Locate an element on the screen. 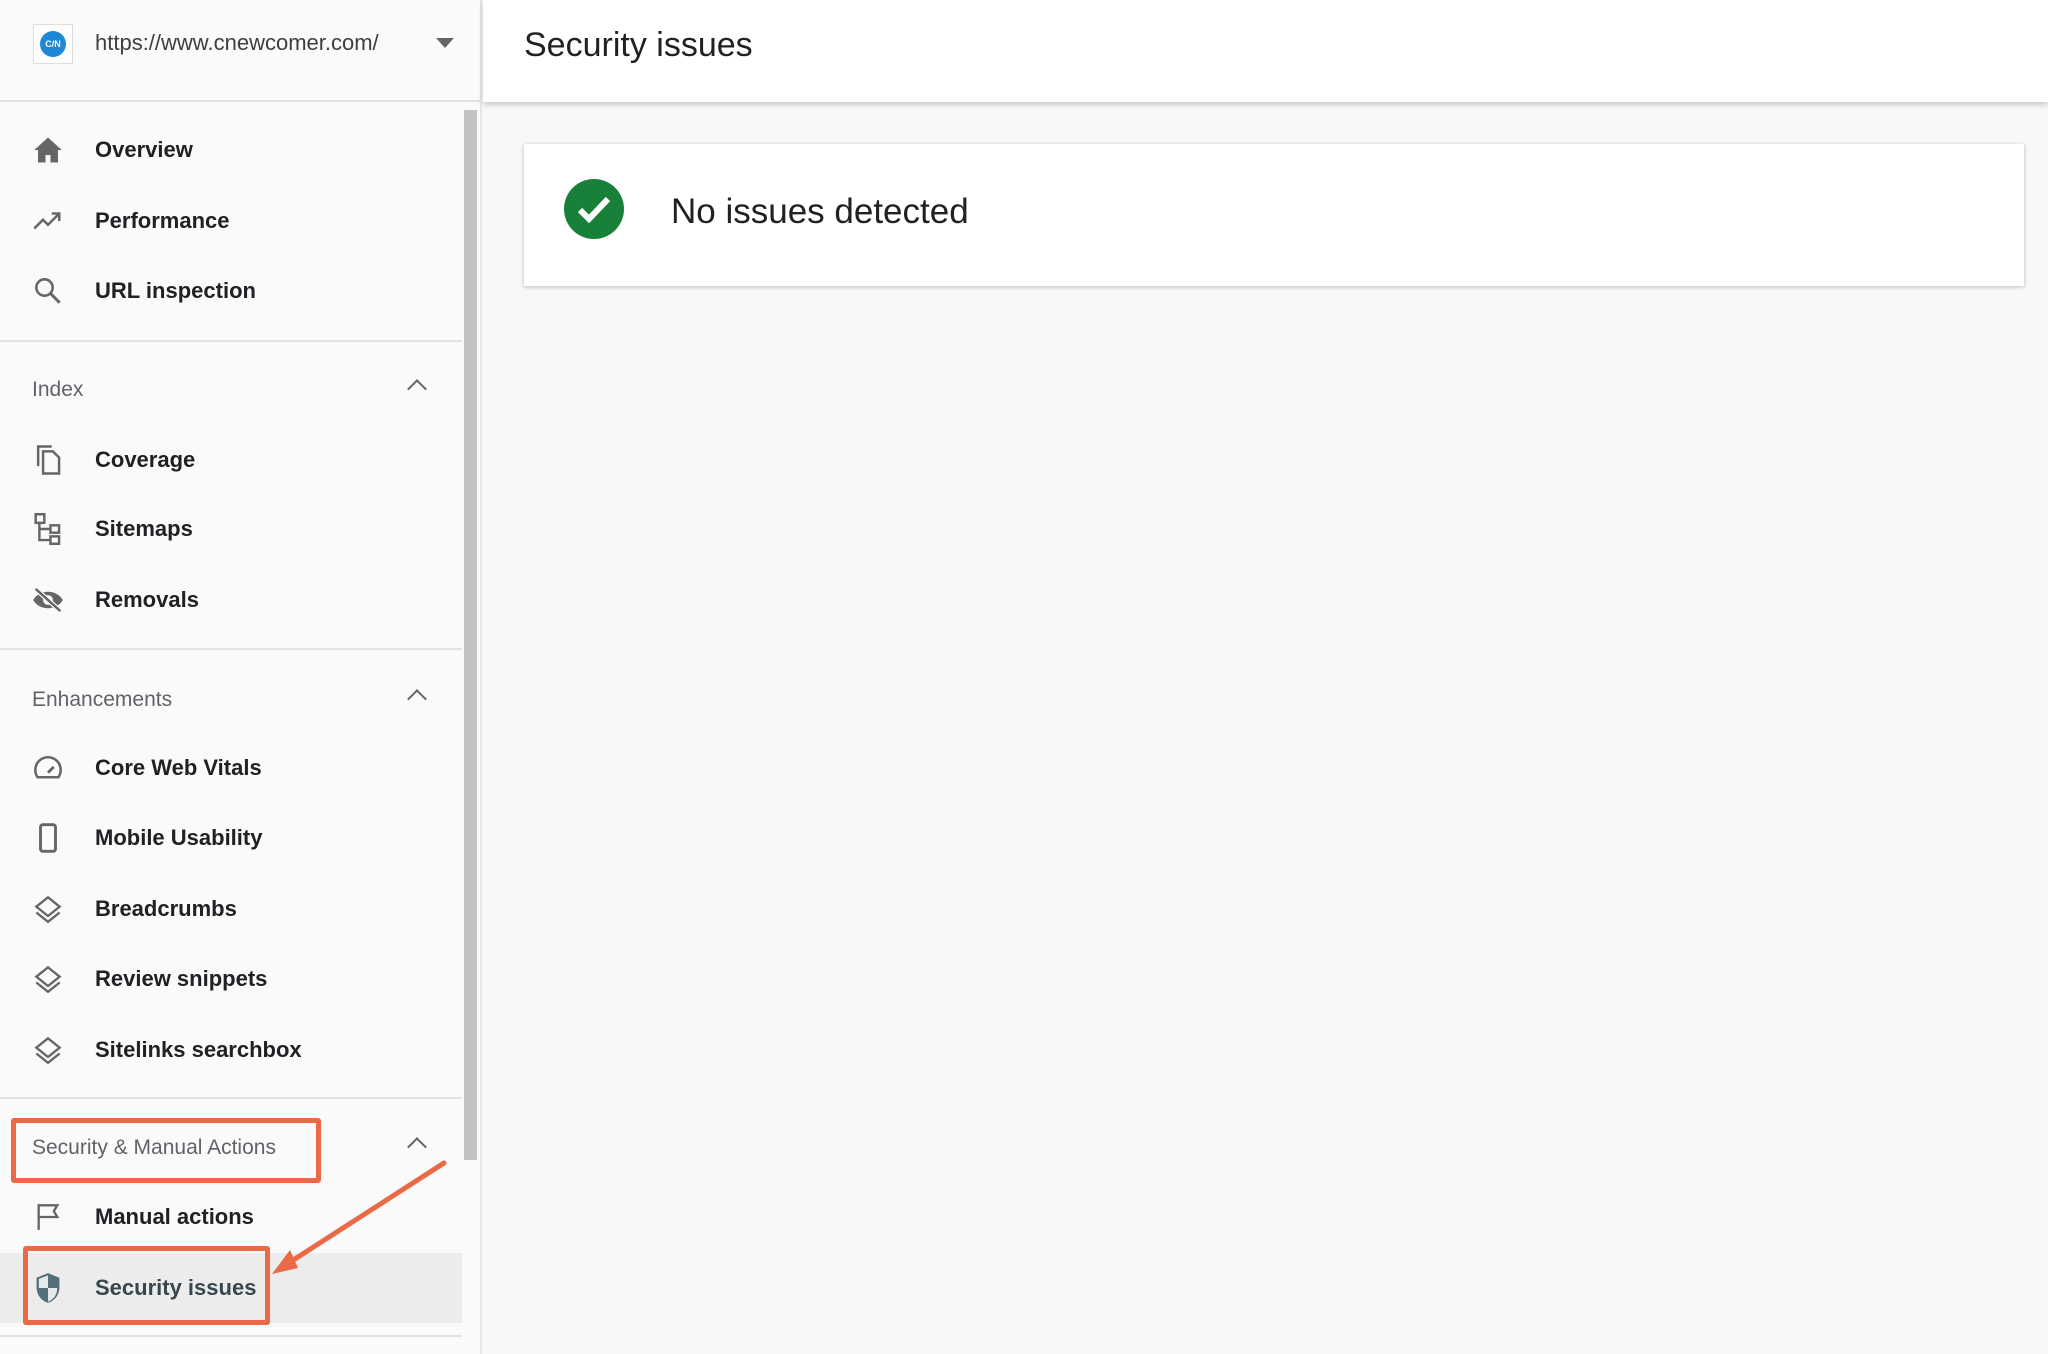 Image resolution: width=2048 pixels, height=1354 pixels. gauge-icon is located at coordinates (48, 768).